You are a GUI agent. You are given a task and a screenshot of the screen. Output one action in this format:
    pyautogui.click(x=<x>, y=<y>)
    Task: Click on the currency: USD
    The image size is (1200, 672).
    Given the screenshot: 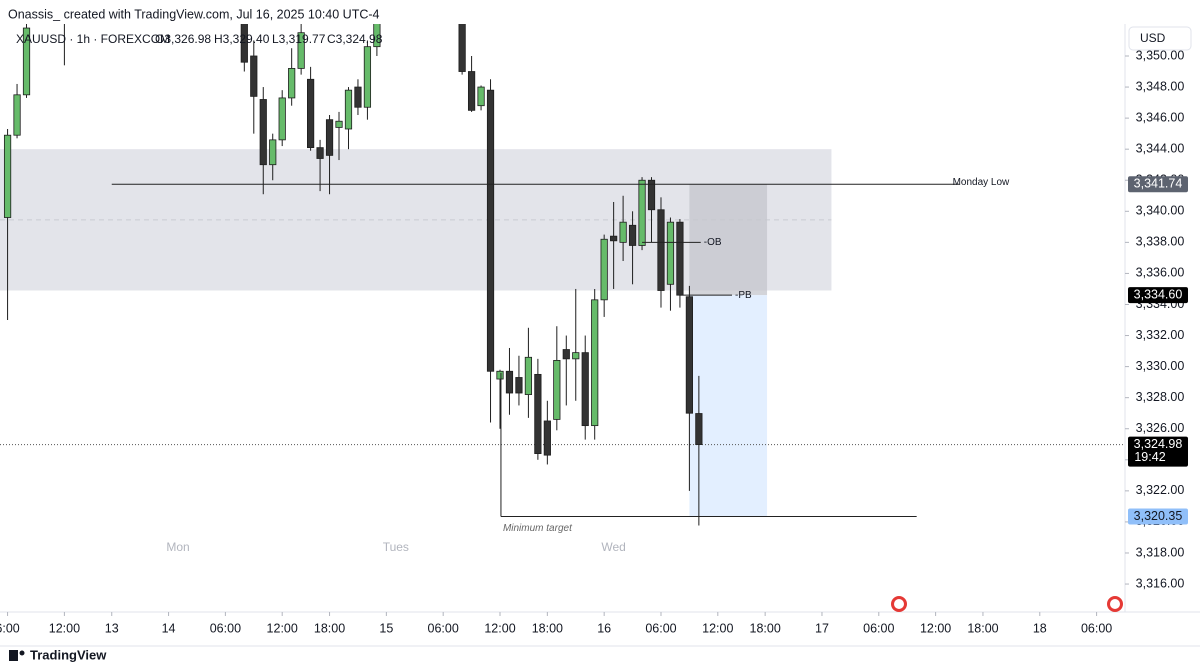 What is the action you would take?
    pyautogui.click(x=1153, y=38)
    